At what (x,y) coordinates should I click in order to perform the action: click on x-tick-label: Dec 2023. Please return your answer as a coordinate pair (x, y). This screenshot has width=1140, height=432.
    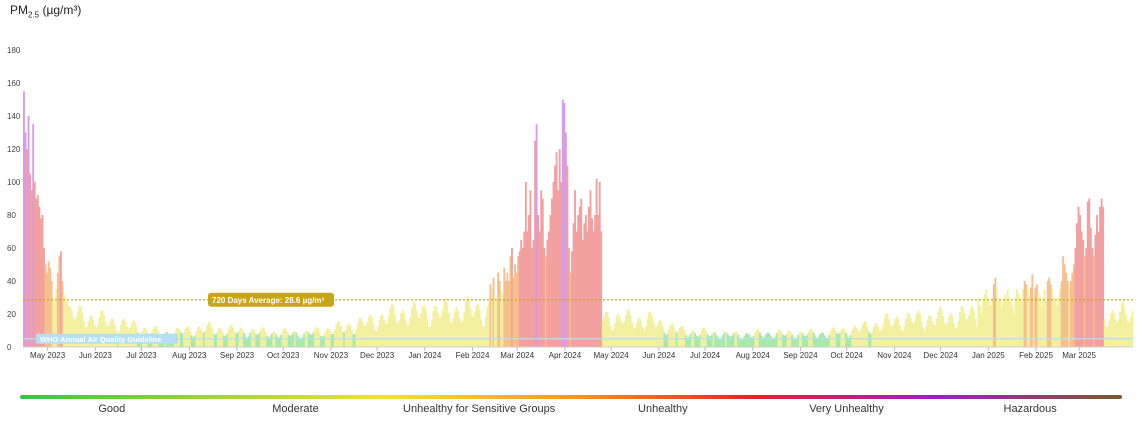
    Looking at the image, I should click on (377, 355).